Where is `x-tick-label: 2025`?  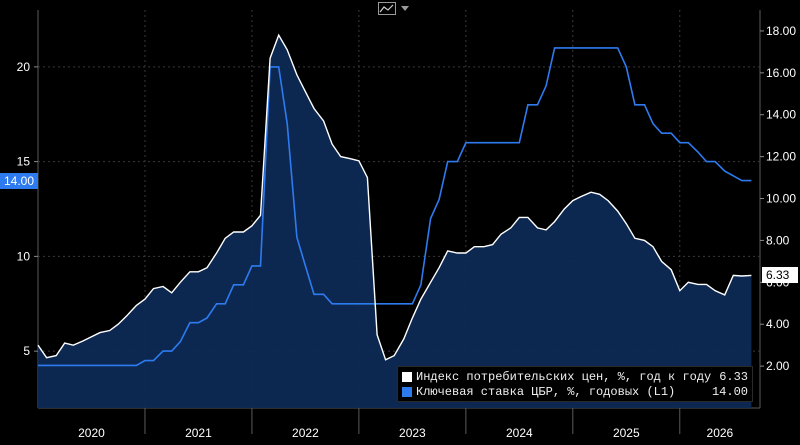
x-tick-label: 2025 is located at coordinates (626, 433).